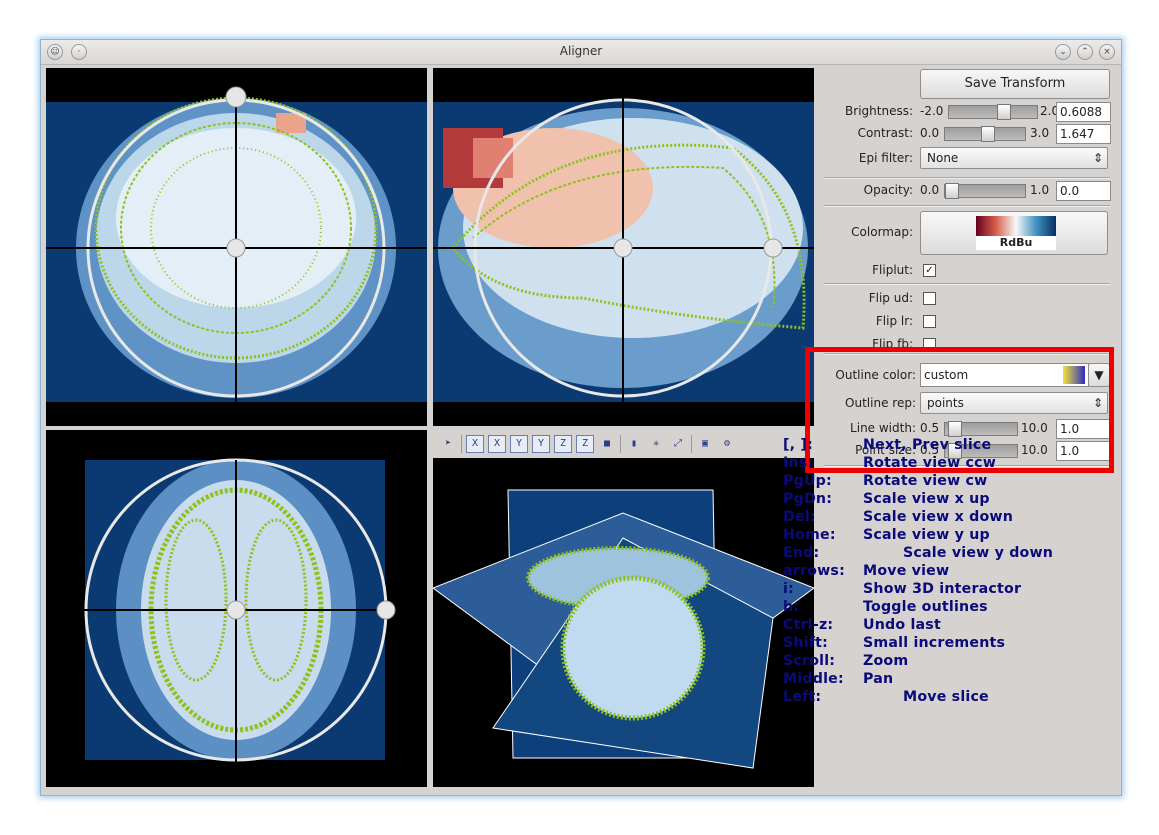 This screenshot has width=1159, height=835. I want to click on opacity-row: Opacity: 0.0 1.0 0.0, so click(967, 191).